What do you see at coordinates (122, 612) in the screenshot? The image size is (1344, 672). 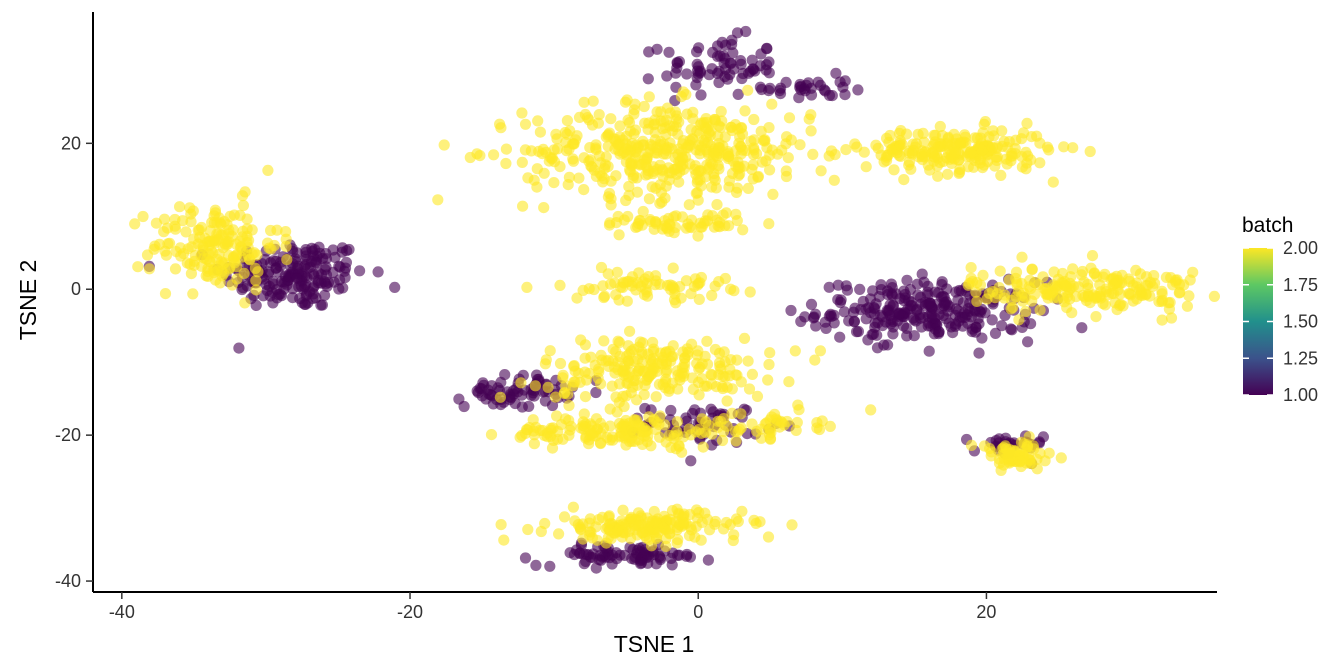 I see `x-tick-label: -40` at bounding box center [122, 612].